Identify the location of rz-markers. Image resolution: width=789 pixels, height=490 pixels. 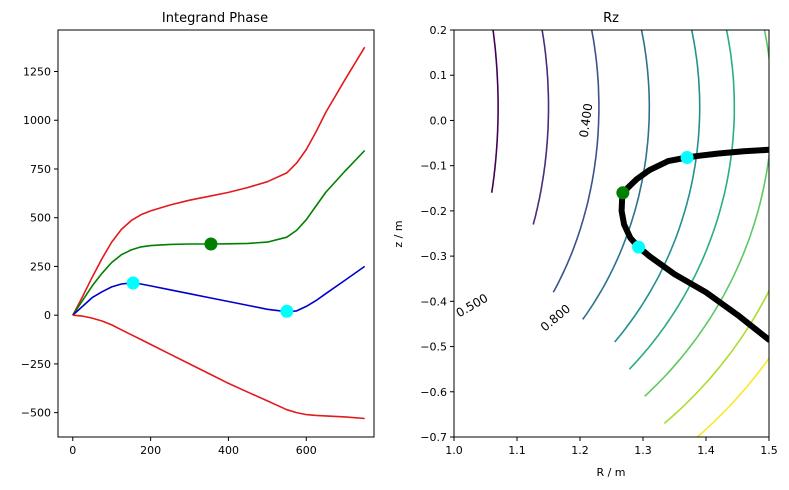
(655, 202).